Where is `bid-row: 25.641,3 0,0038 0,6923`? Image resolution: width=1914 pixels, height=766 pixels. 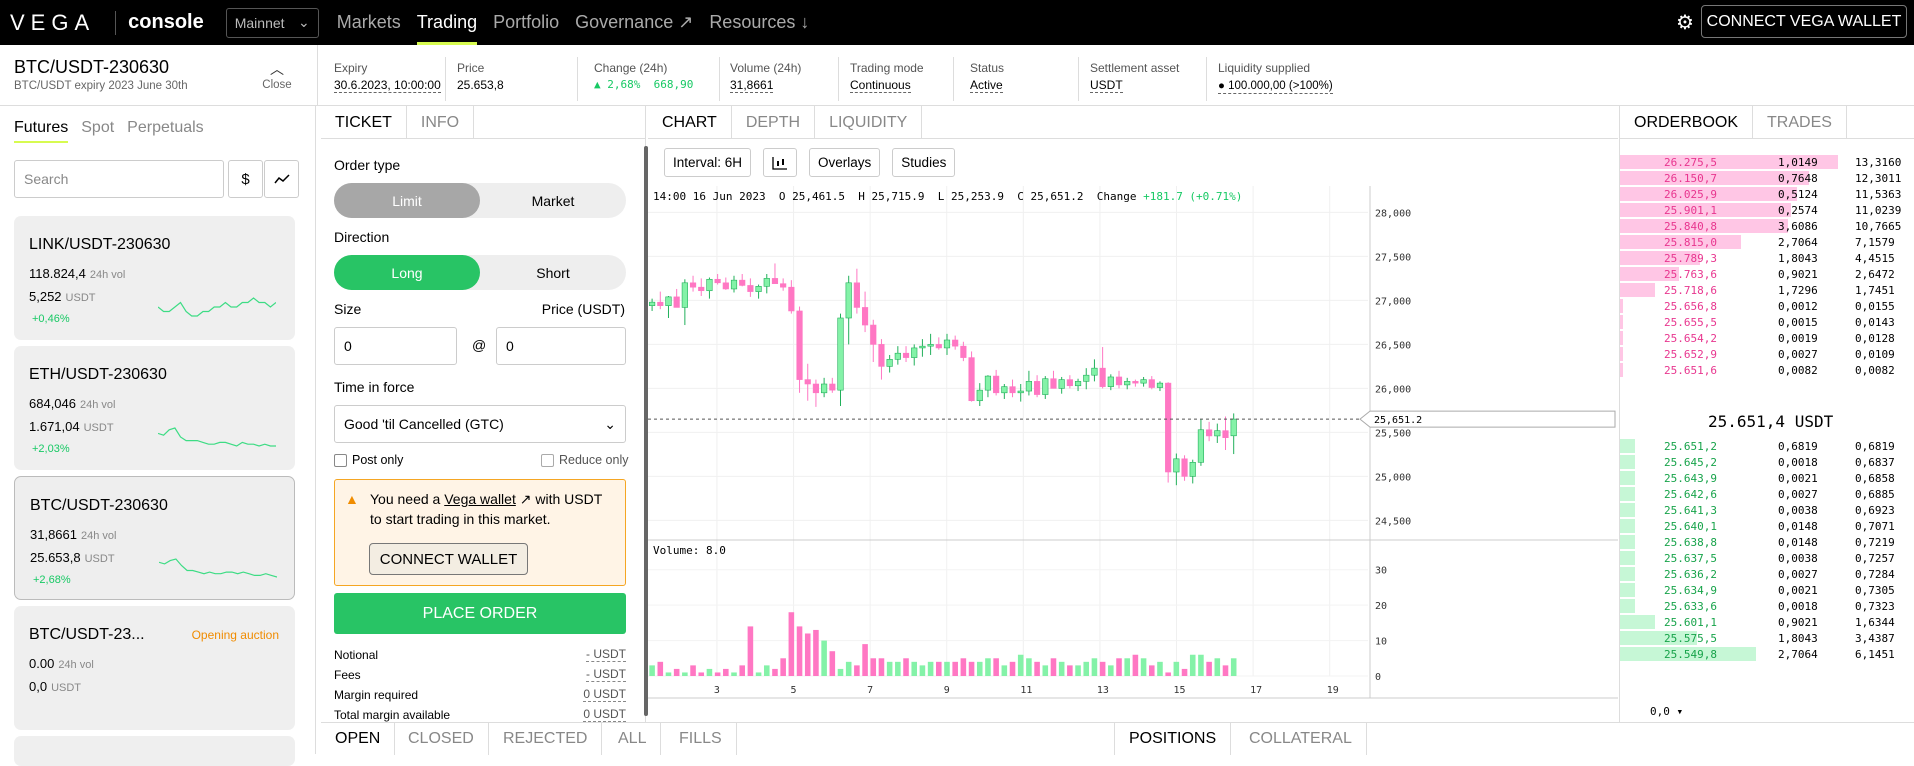 bid-row: 25.641,3 0,0038 0,6923 is located at coordinates (1767, 510).